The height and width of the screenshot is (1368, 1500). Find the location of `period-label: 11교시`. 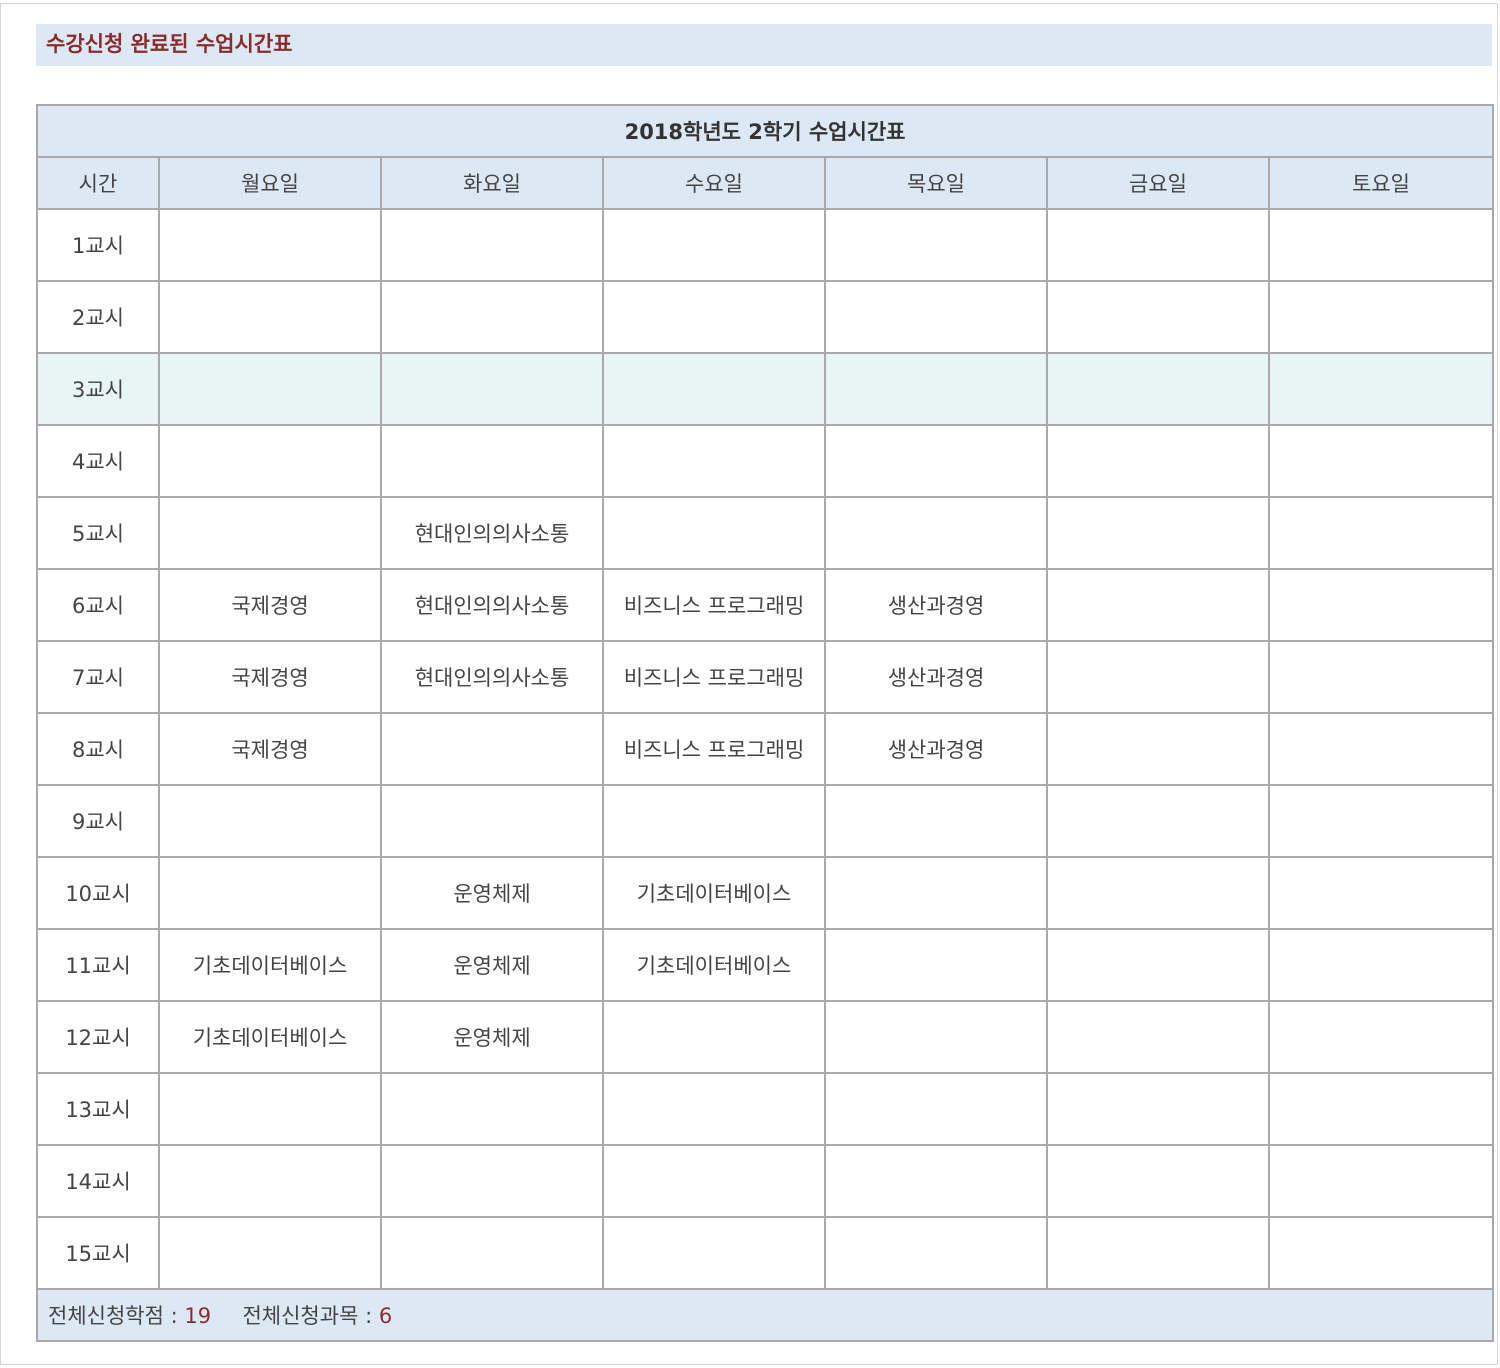

period-label: 11교시 is located at coordinates (98, 965).